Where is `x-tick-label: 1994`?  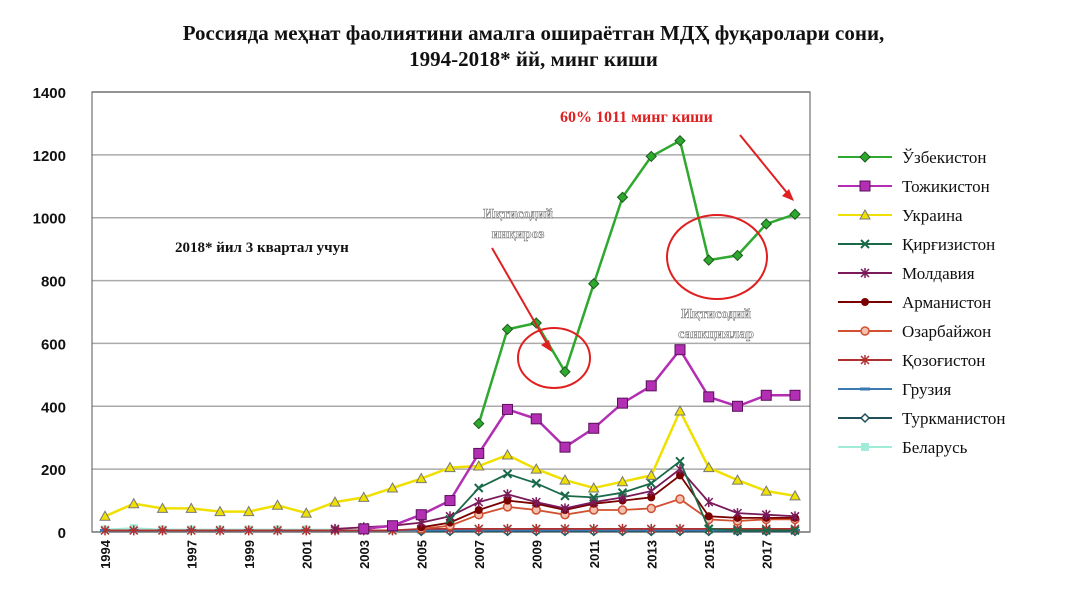
x-tick-label: 1994 is located at coordinates (105, 554).